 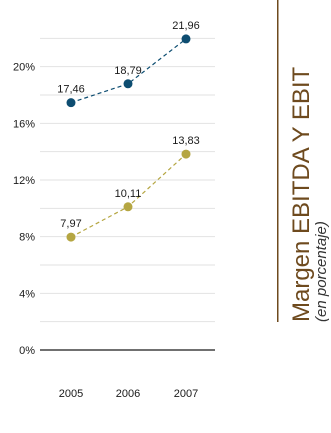 What do you see at coordinates (71, 90) in the screenshot?
I see `data-label: 17,46` at bounding box center [71, 90].